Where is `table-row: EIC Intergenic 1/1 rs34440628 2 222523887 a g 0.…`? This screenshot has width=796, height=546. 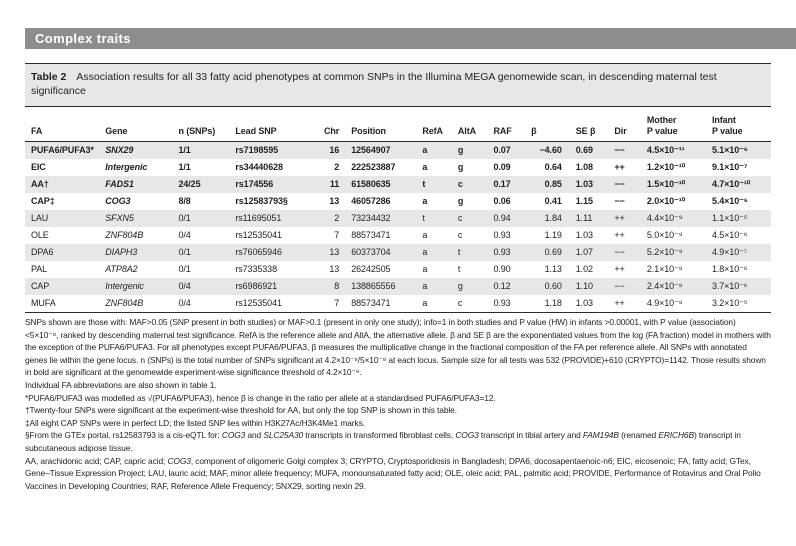
table-row: EIC Intergenic 1/1 rs34440628 2 222523887 a g 0.… is located at coordinates (398, 167).